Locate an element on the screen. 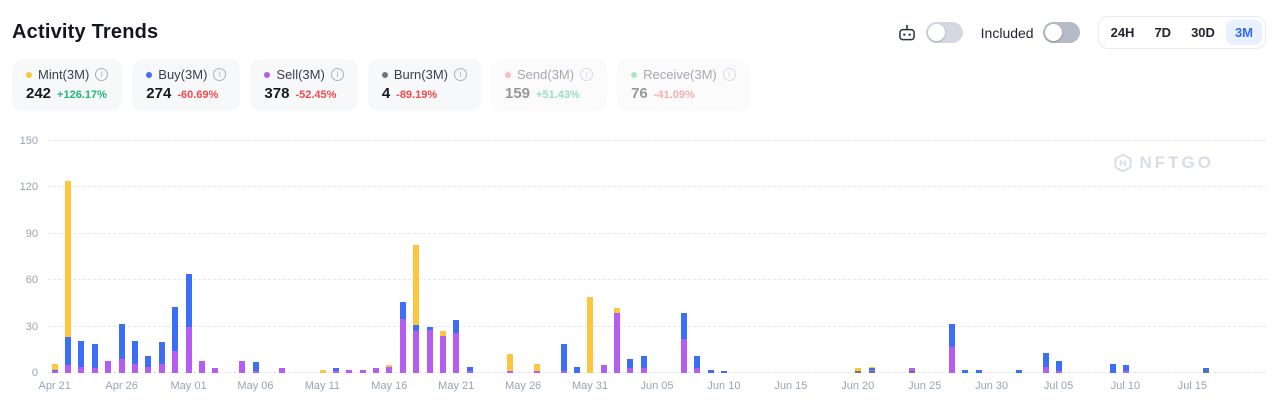 This screenshot has width=1280, height=419. stat-card-buy: Buy(3M) i 274 -60.69% is located at coordinates (186, 85).